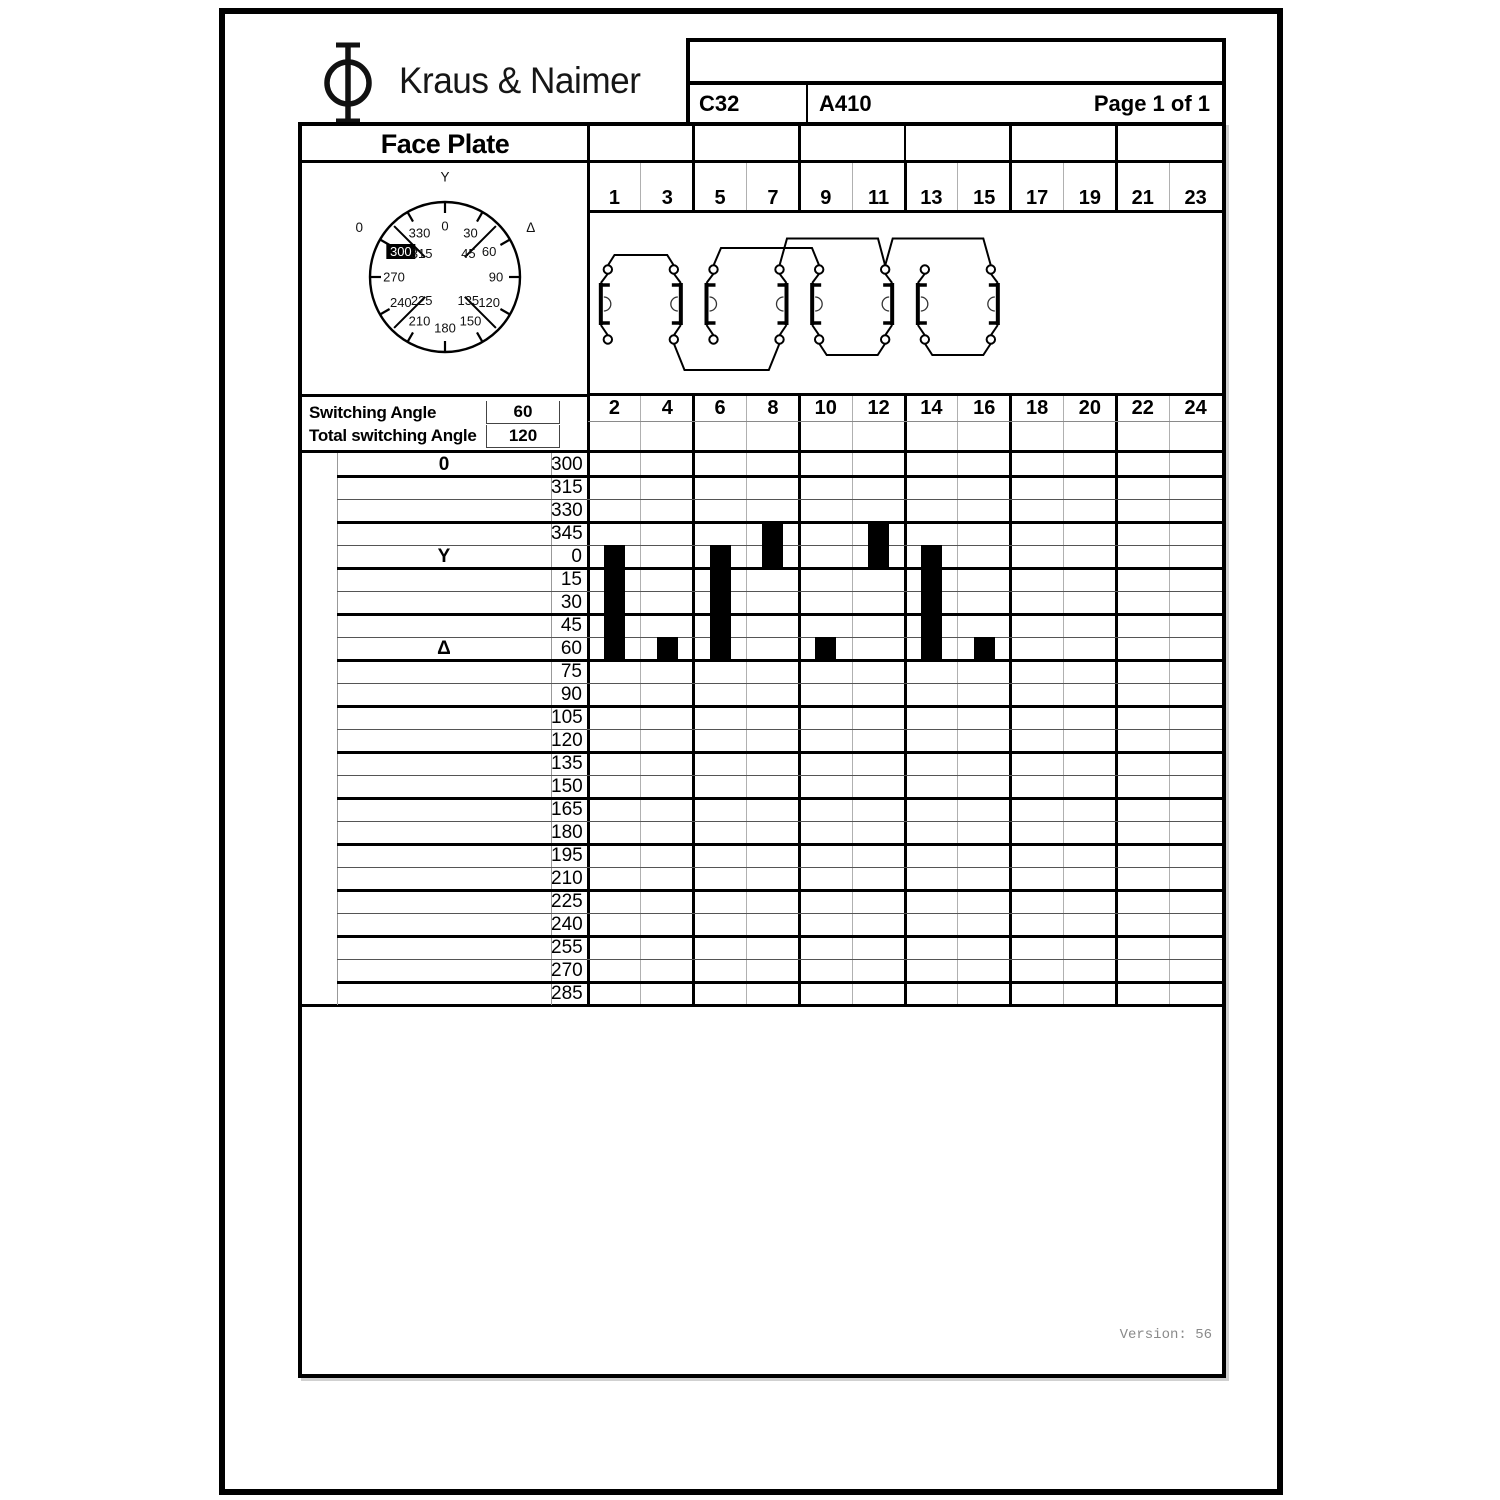  What do you see at coordinates (826, 198) in the screenshot?
I see `terminal-number-top: 9` at bounding box center [826, 198].